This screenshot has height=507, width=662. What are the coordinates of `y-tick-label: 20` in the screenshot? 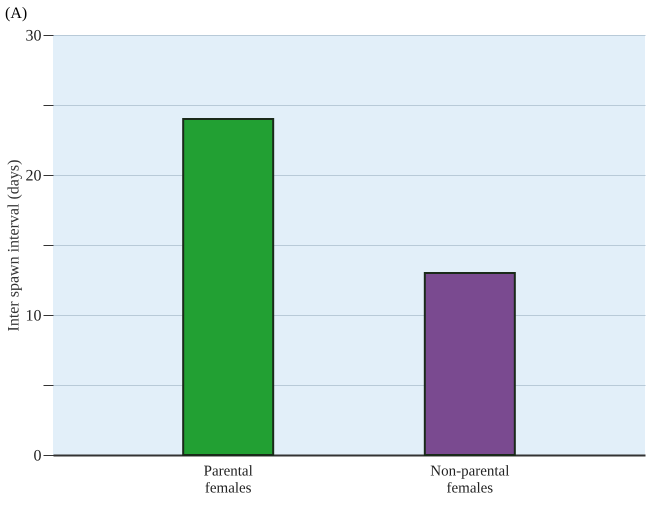 It's located at (34, 176).